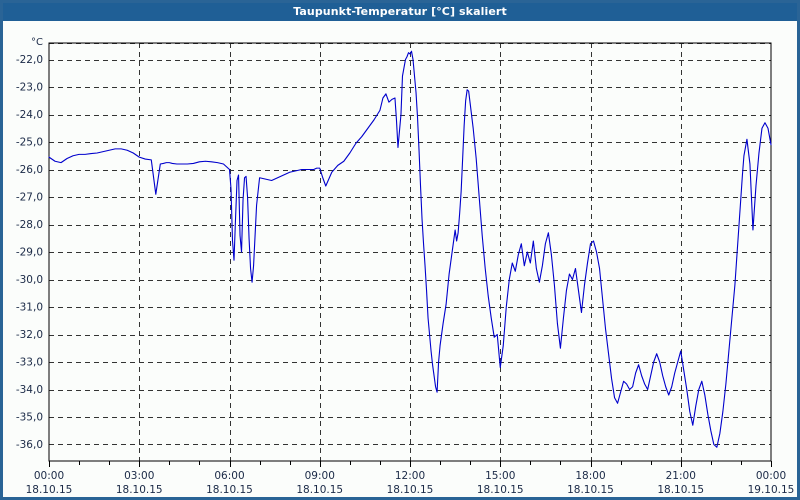  Describe the element at coordinates (29, 418) in the screenshot. I see `y-tick-label: -35,0` at that location.